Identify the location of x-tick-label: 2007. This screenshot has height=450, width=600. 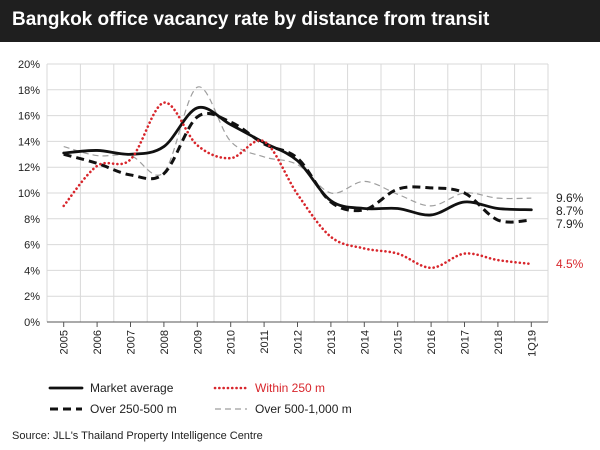
(132, 342).